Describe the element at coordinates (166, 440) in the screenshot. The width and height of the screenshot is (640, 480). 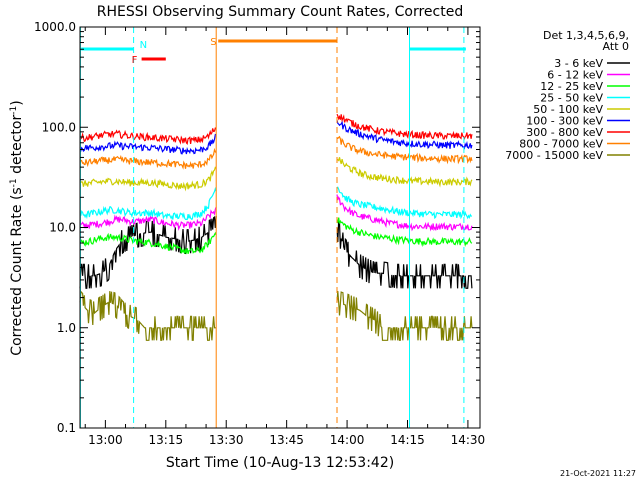
I see `x-tick-label: 13:15` at that location.